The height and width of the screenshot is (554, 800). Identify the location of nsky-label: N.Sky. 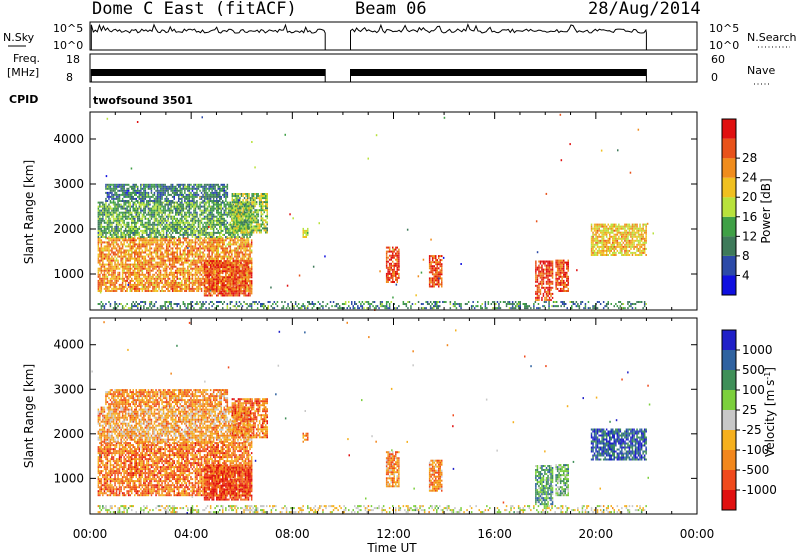
(19, 37).